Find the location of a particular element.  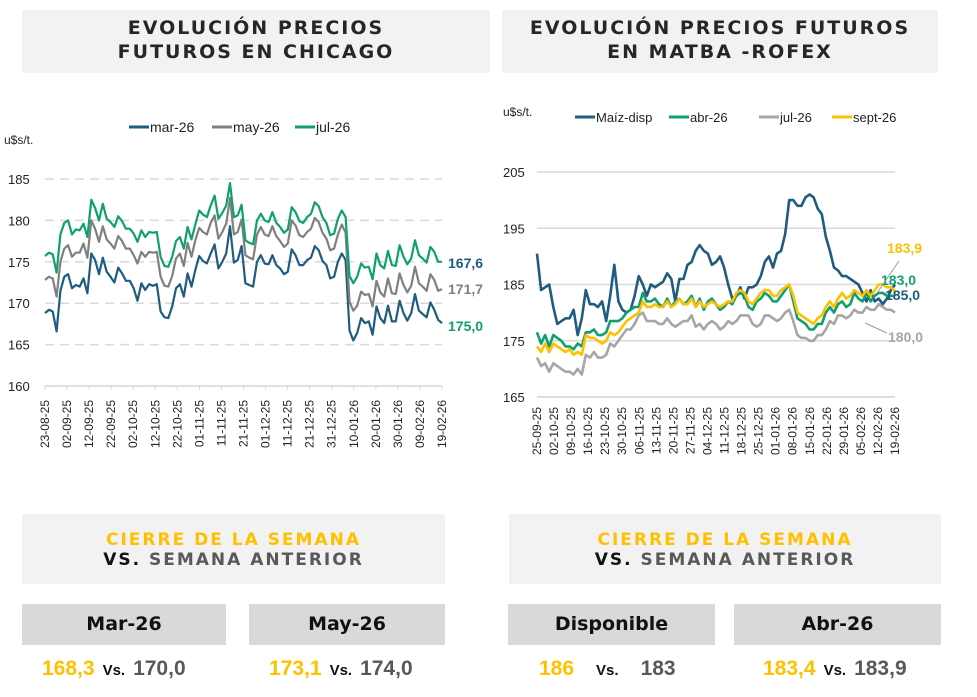

end-value-label: 183,9 is located at coordinates (904, 248).